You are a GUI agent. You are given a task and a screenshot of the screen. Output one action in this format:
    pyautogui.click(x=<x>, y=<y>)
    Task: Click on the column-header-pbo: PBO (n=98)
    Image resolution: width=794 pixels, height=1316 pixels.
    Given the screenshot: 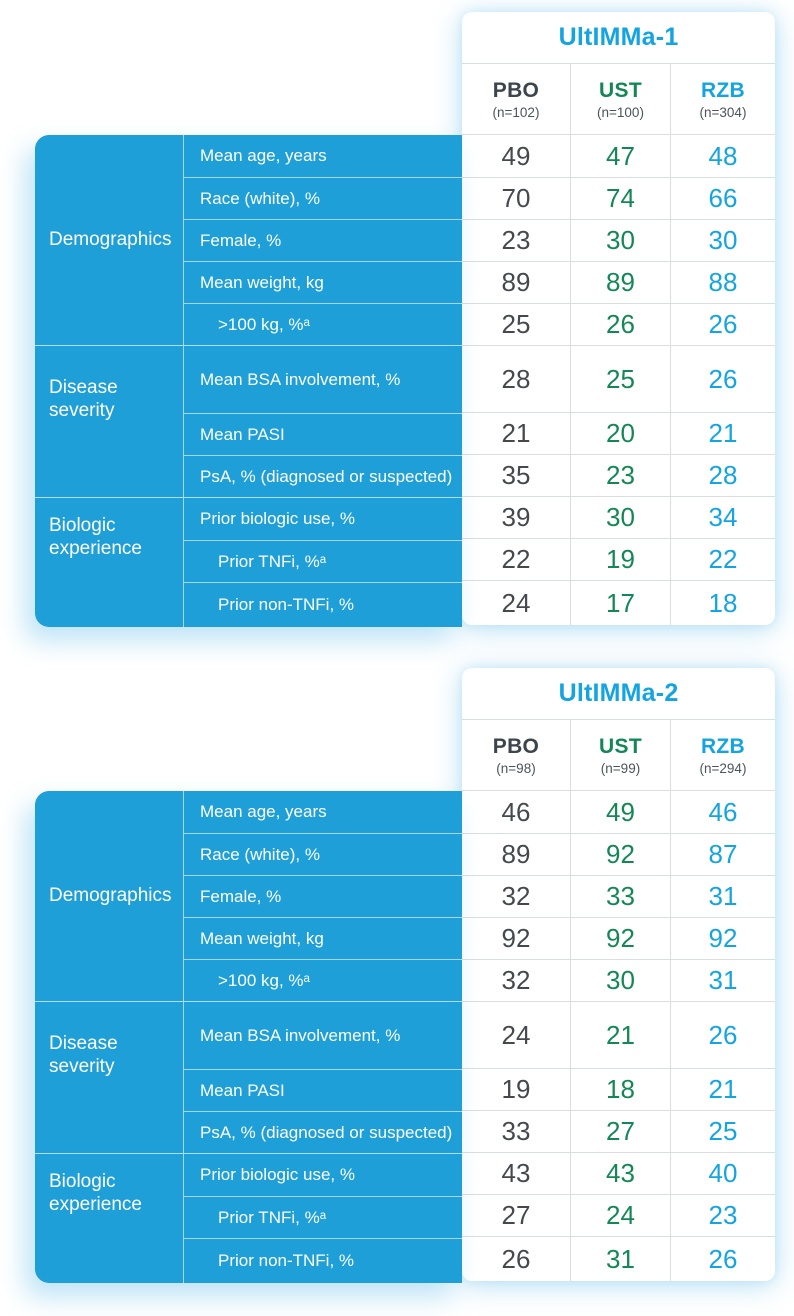 What is the action you would take?
    pyautogui.click(x=516, y=755)
    